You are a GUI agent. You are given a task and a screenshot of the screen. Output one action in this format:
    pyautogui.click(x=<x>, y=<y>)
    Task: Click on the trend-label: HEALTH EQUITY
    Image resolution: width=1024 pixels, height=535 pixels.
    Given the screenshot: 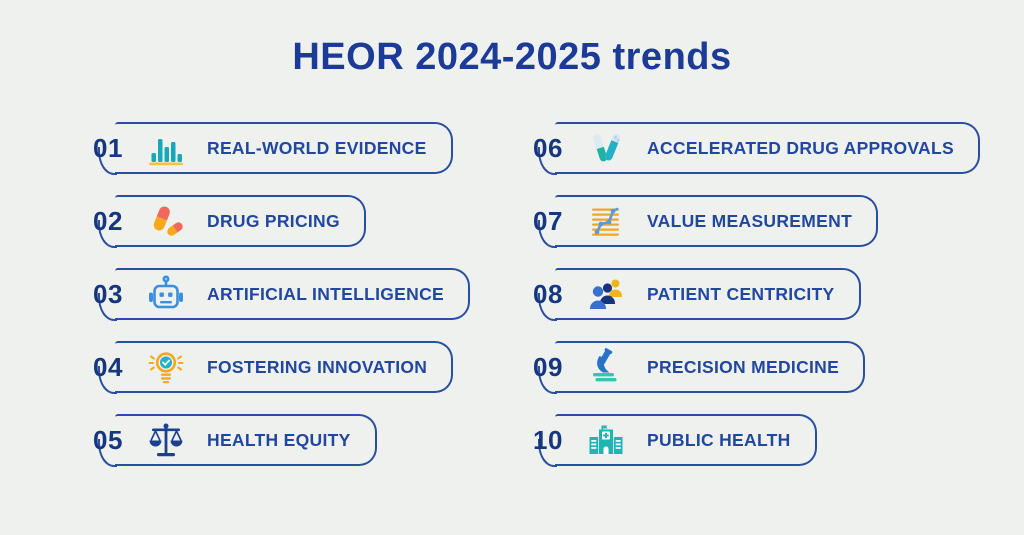 What is the action you would take?
    pyautogui.click(x=279, y=439)
    